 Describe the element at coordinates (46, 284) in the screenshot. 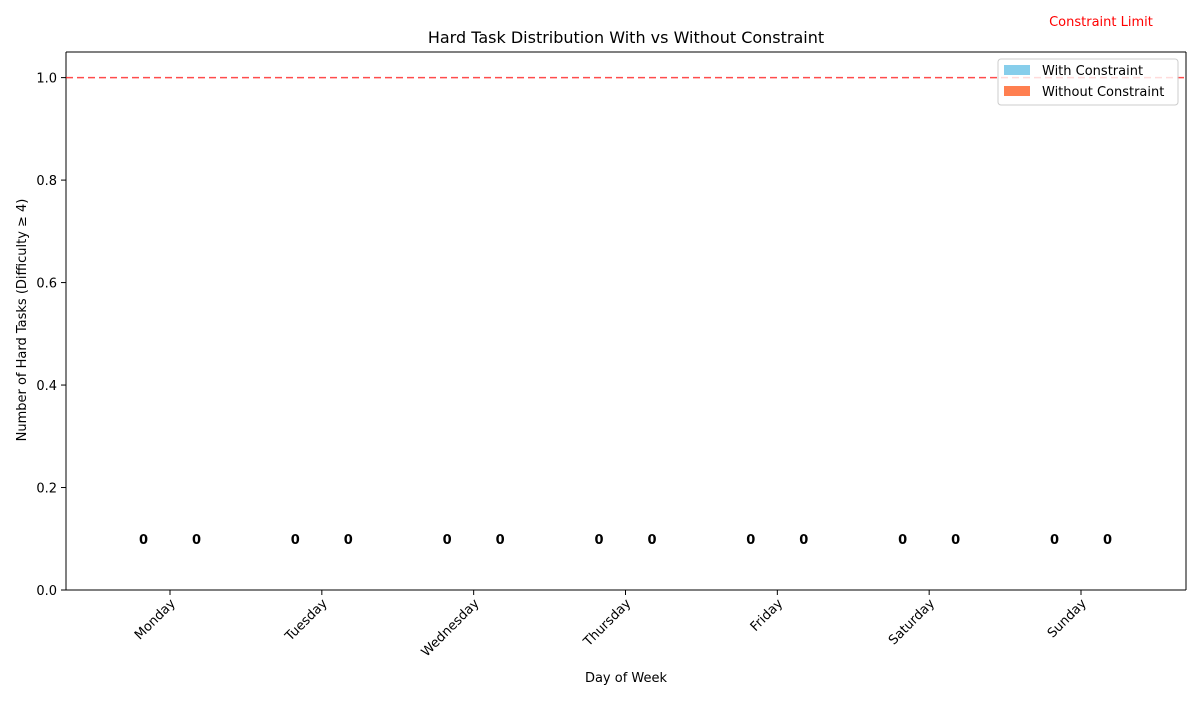

I see `y-tick-label: 0.6` at that location.